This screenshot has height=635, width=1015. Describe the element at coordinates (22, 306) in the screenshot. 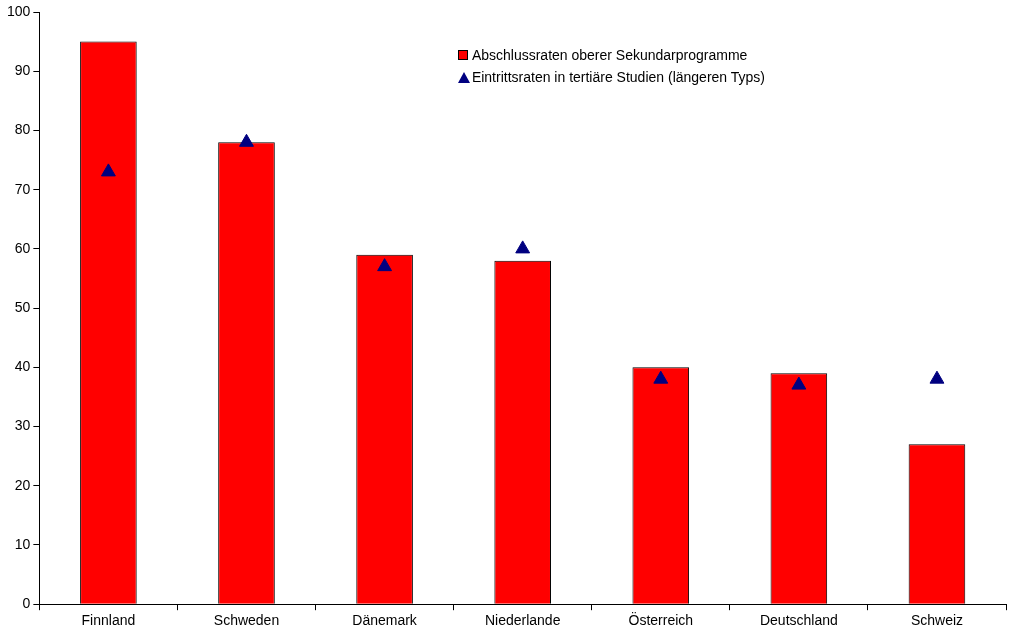

I see `y-tick-label: 50` at that location.